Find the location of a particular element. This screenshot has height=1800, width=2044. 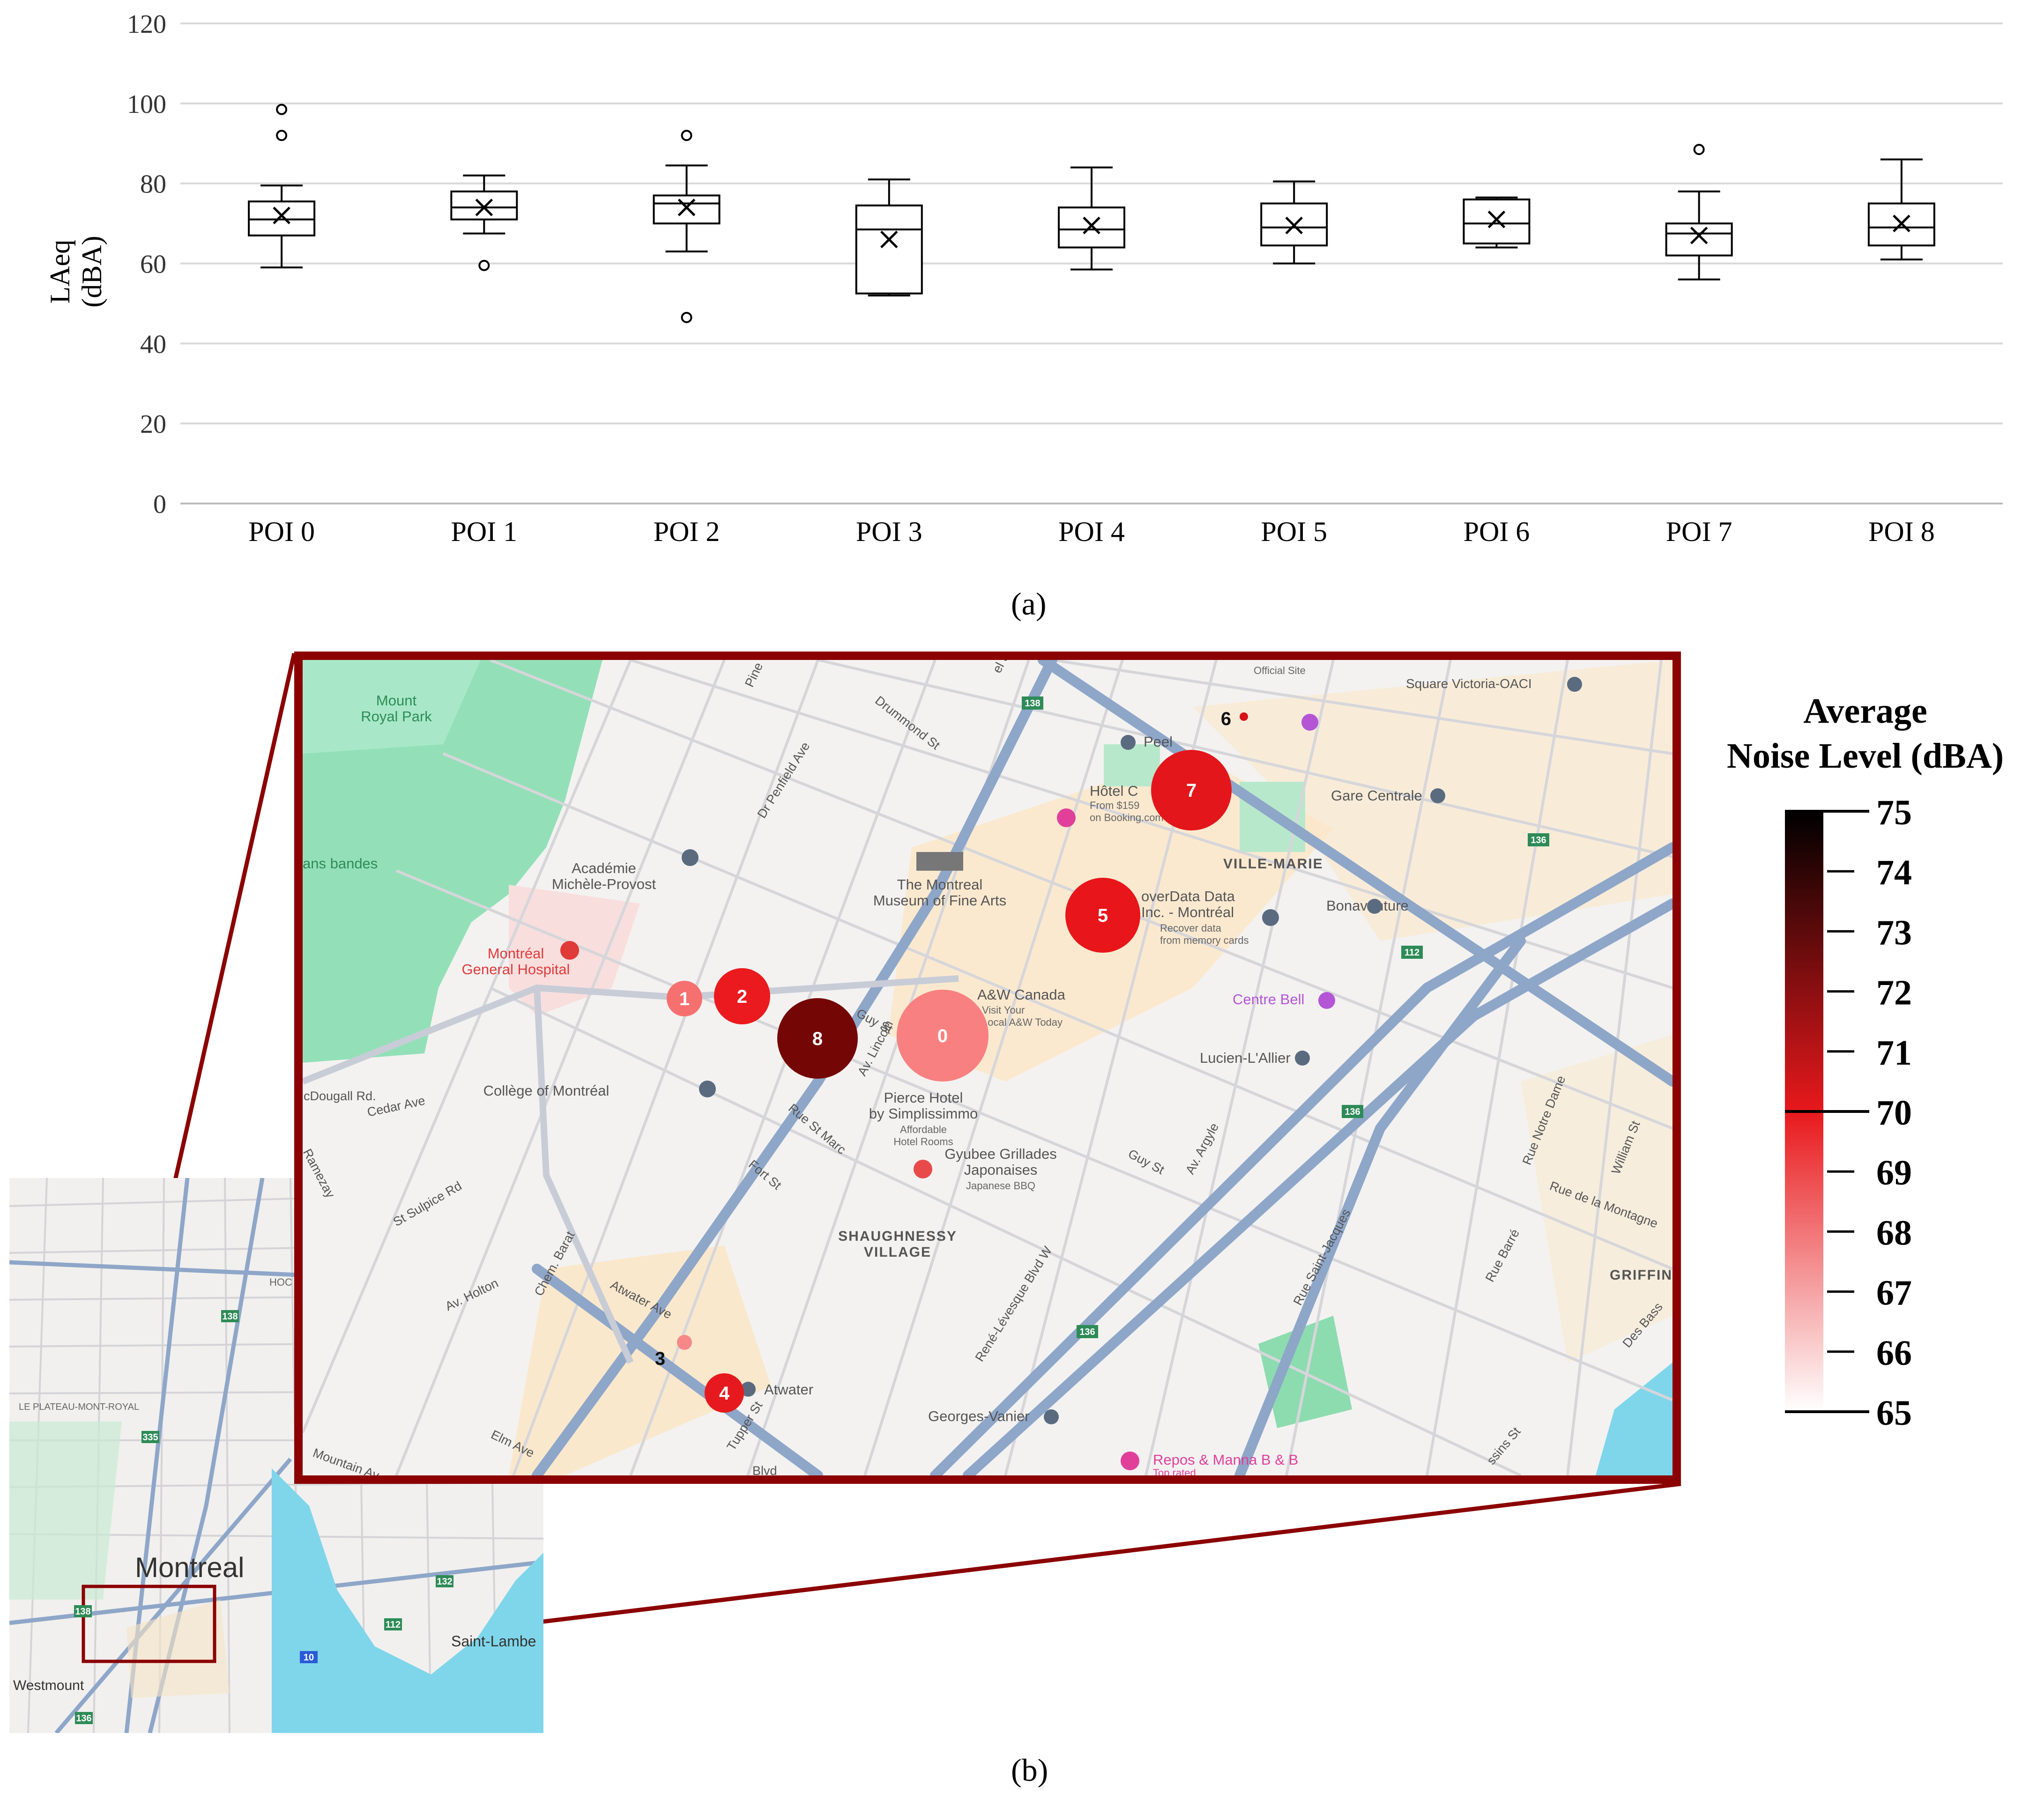

street-blvd: Blvd is located at coordinates (764, 1469).